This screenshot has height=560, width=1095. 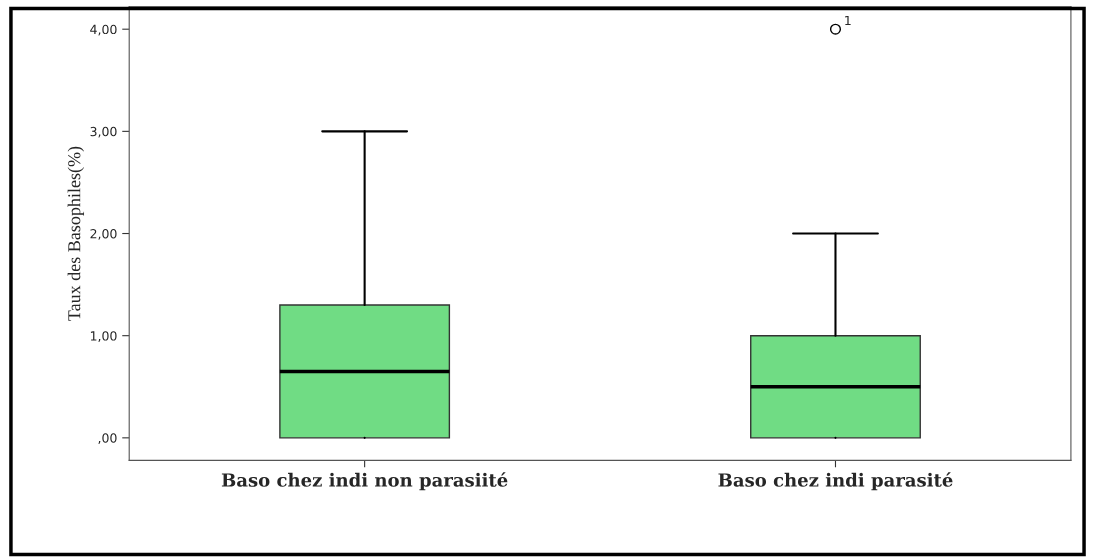 I want to click on annotation: 1, so click(x=848, y=20).